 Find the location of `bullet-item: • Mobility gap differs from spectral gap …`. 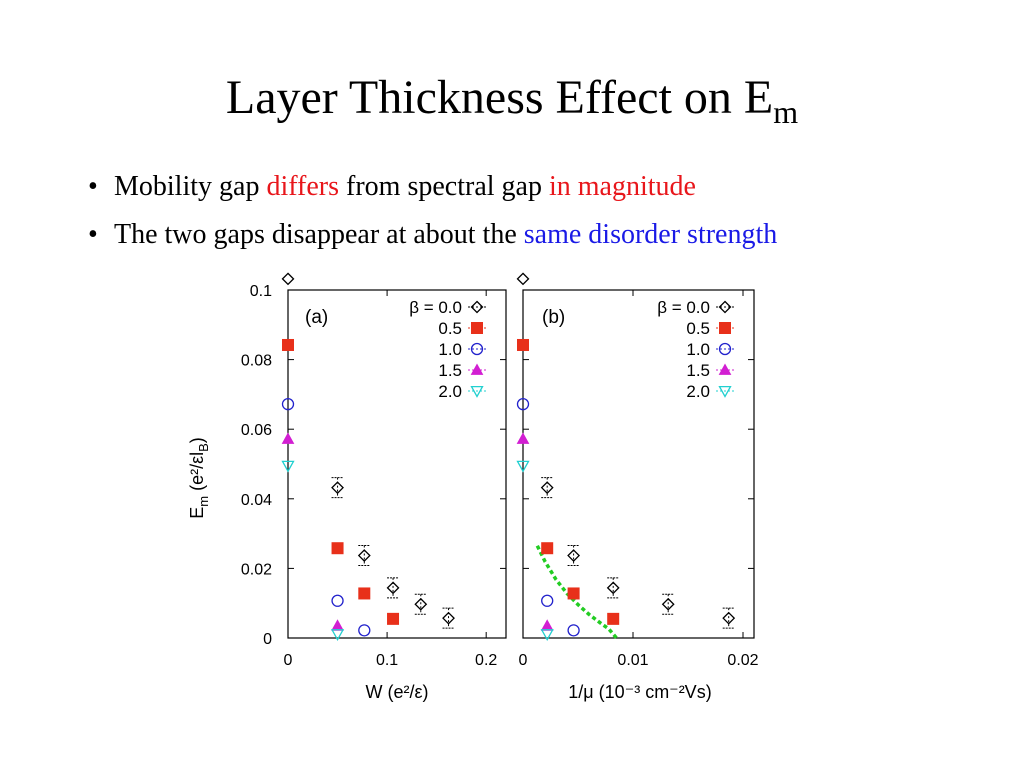

bullet-item: • Mobility gap differs from spectral gap … is located at coordinates (392, 186).